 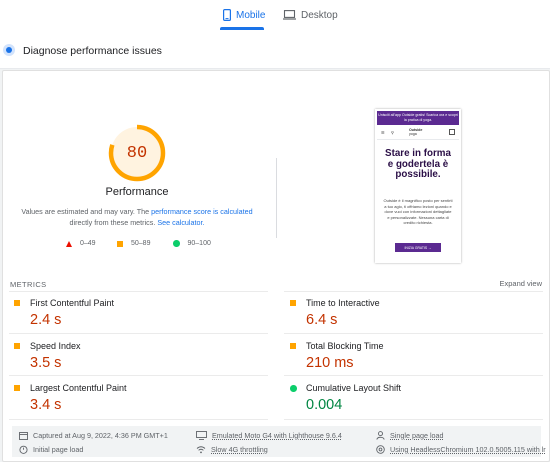 I want to click on footer-session-text: Single page load, so click(x=417, y=435).